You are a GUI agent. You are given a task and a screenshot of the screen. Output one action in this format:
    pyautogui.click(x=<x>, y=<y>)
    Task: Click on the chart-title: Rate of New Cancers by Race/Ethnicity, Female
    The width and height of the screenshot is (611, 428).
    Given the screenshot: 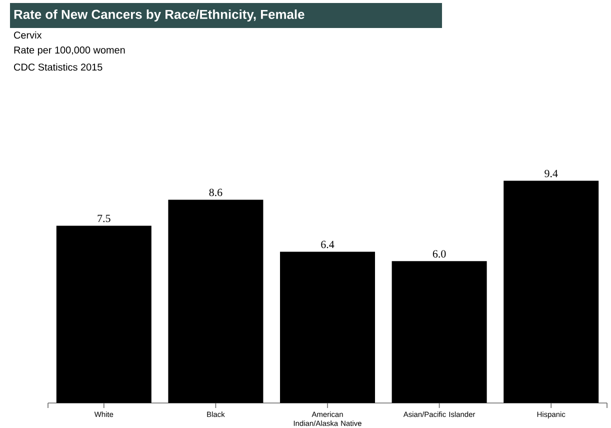 What is the action you would take?
    pyautogui.click(x=159, y=15)
    